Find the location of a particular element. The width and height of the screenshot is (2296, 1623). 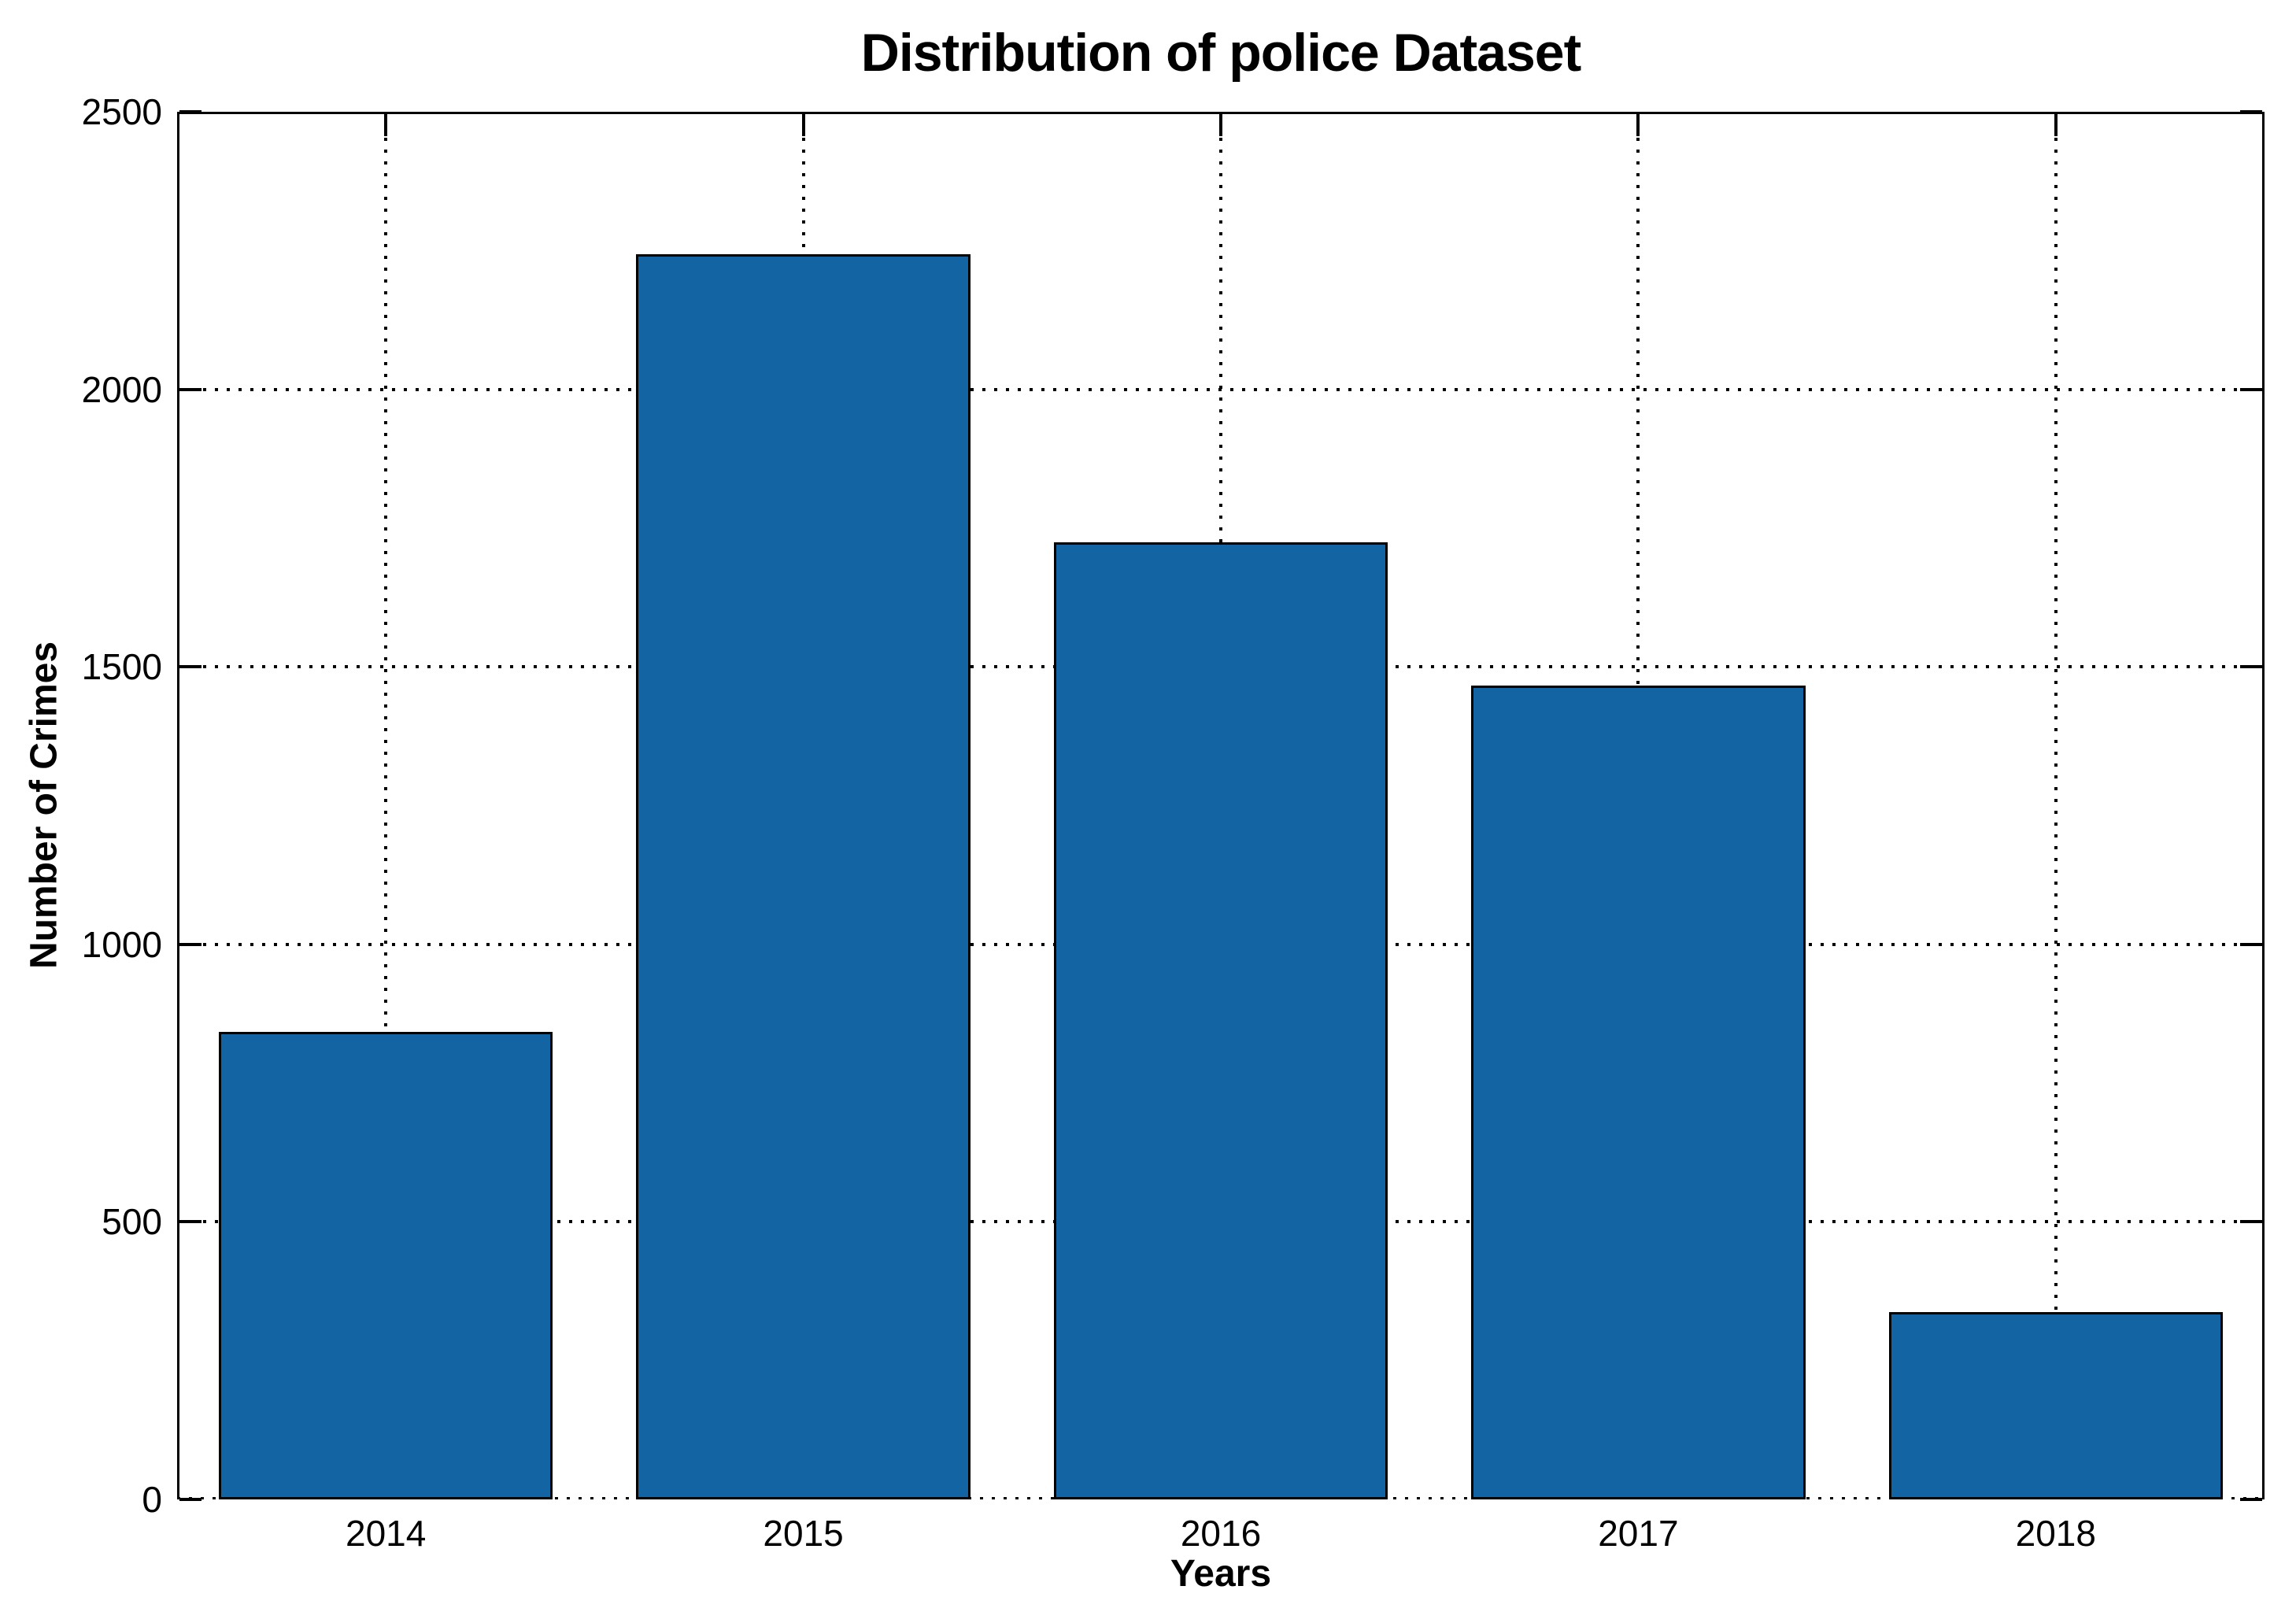

bar-2018 is located at coordinates (2055, 1405).